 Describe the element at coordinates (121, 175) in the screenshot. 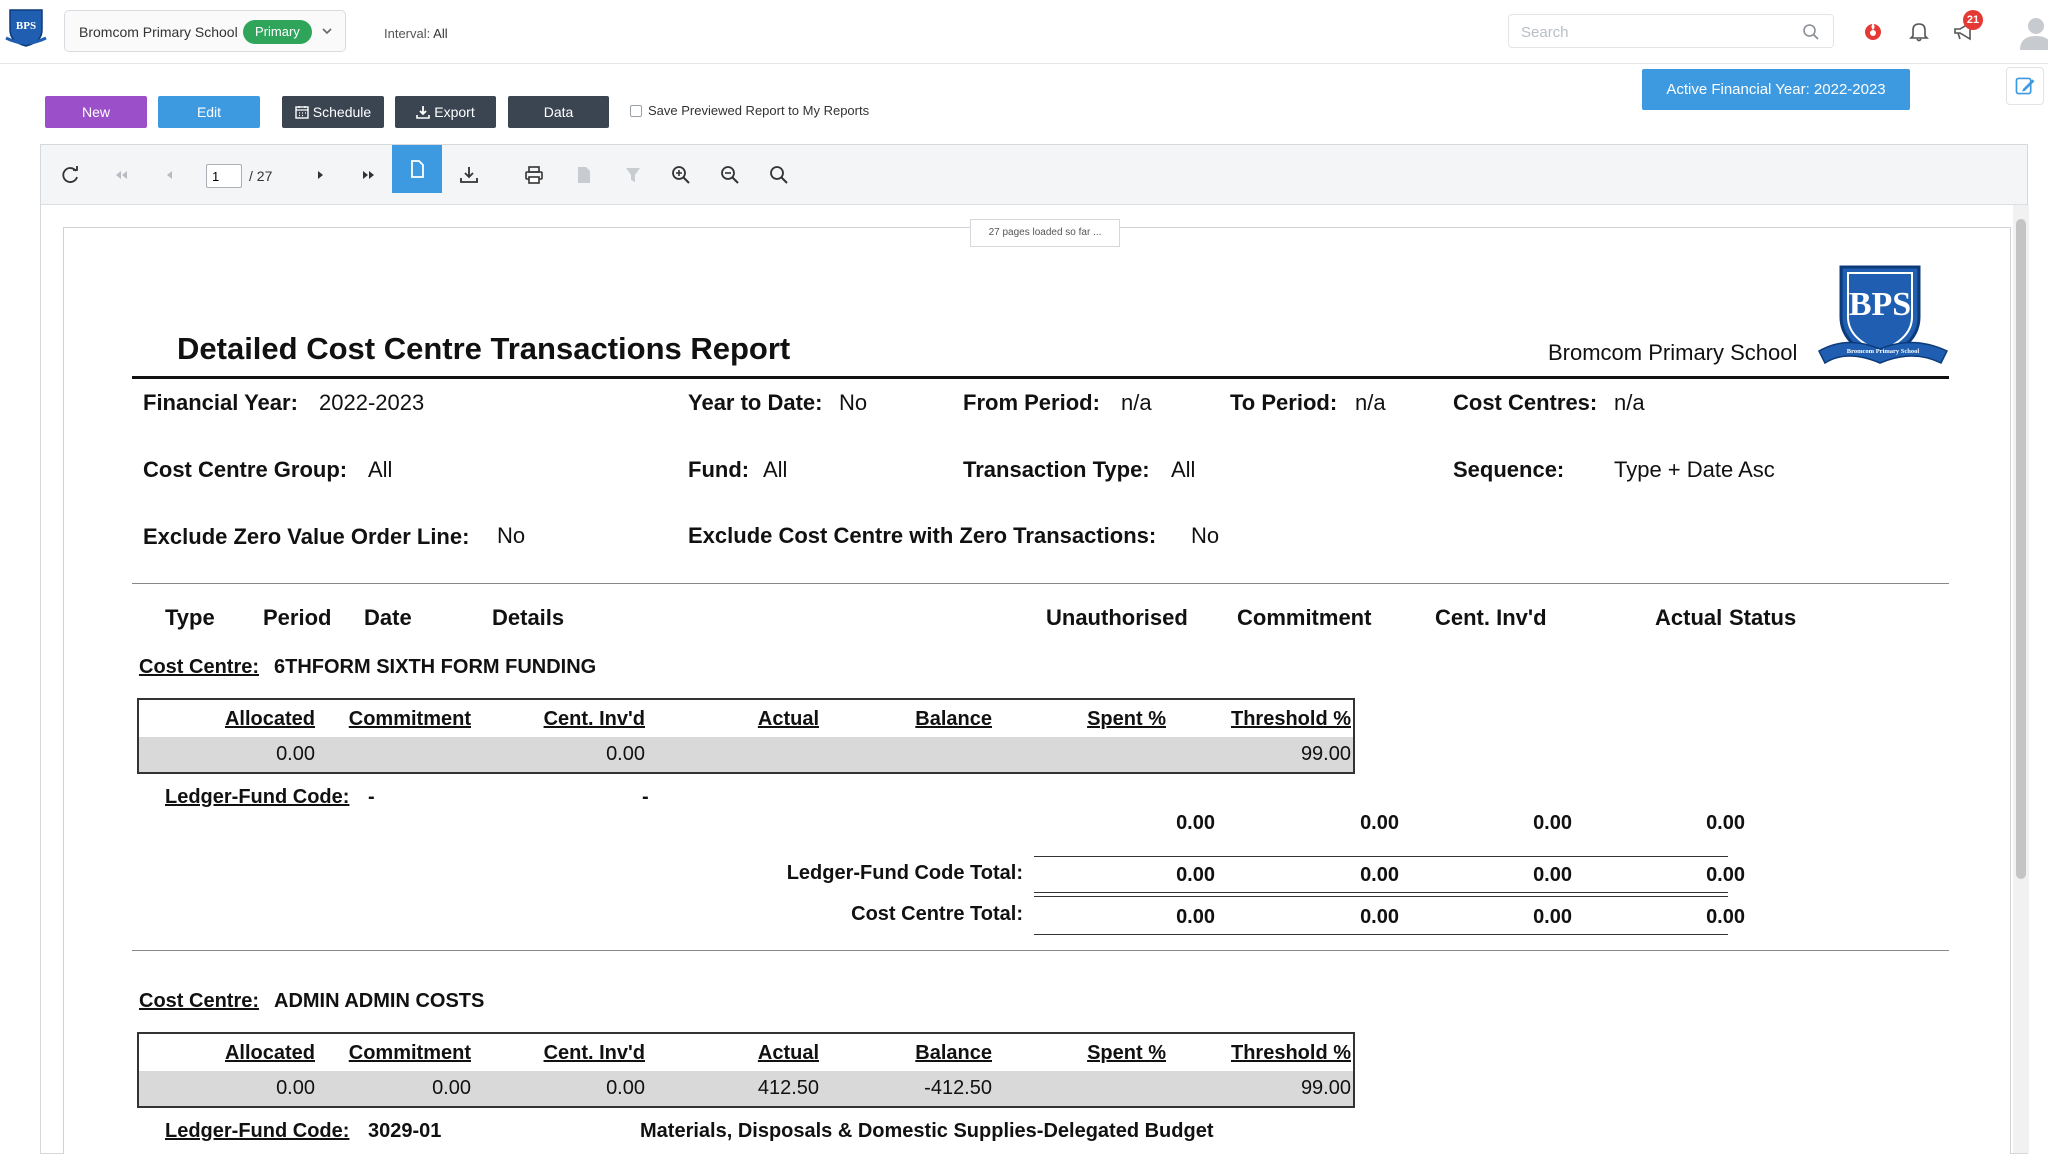

I see `first-page-icon` at that location.